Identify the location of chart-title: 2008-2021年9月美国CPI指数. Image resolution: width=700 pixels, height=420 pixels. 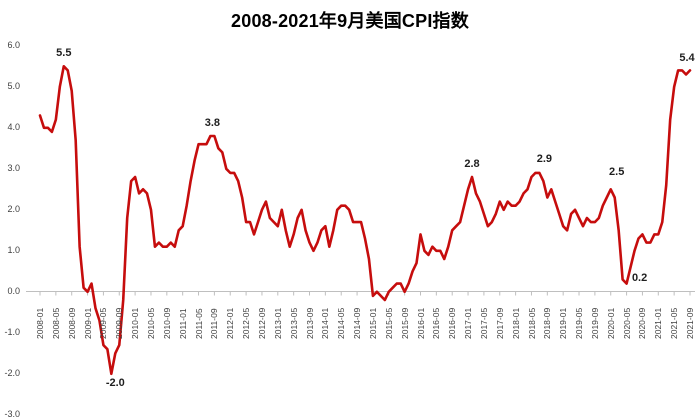
(350, 21).